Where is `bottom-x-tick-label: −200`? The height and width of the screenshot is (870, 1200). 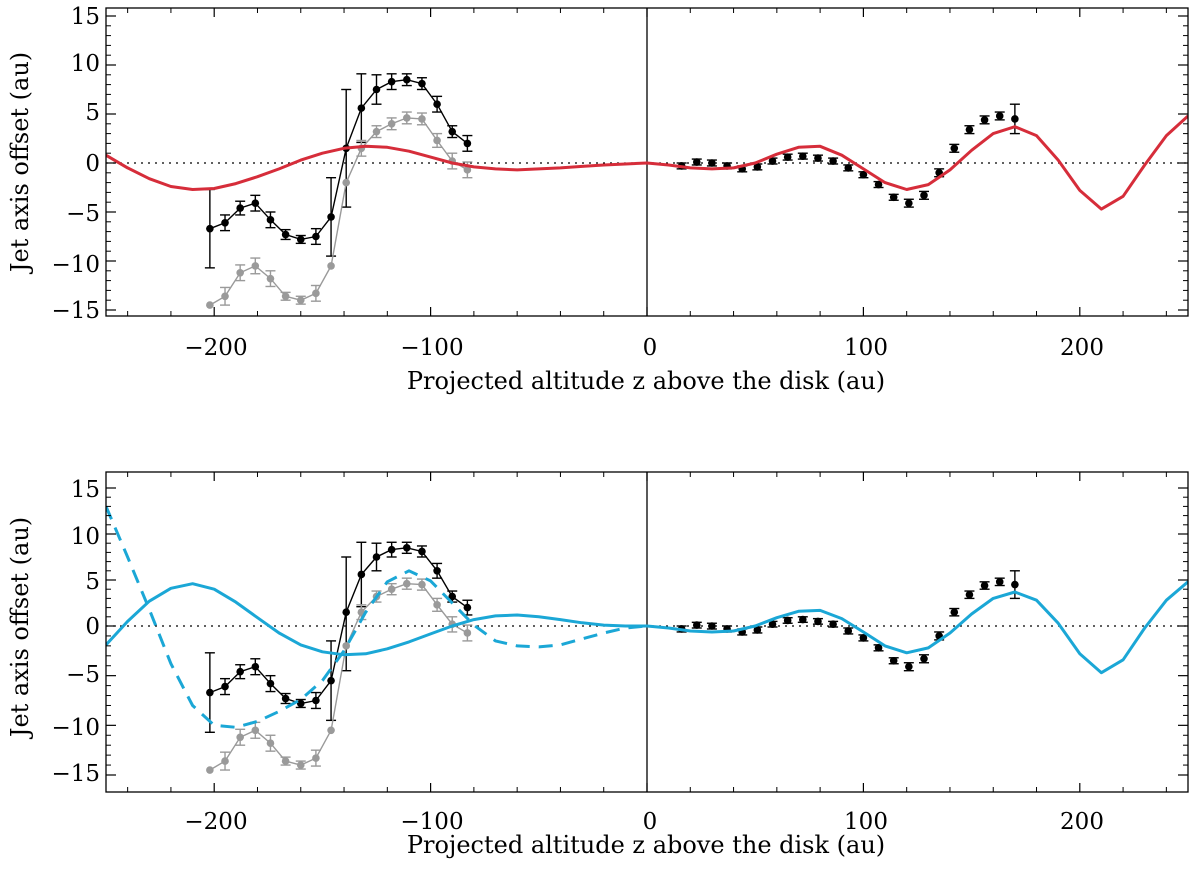 bottom-x-tick-label: −200 is located at coordinates (215, 822).